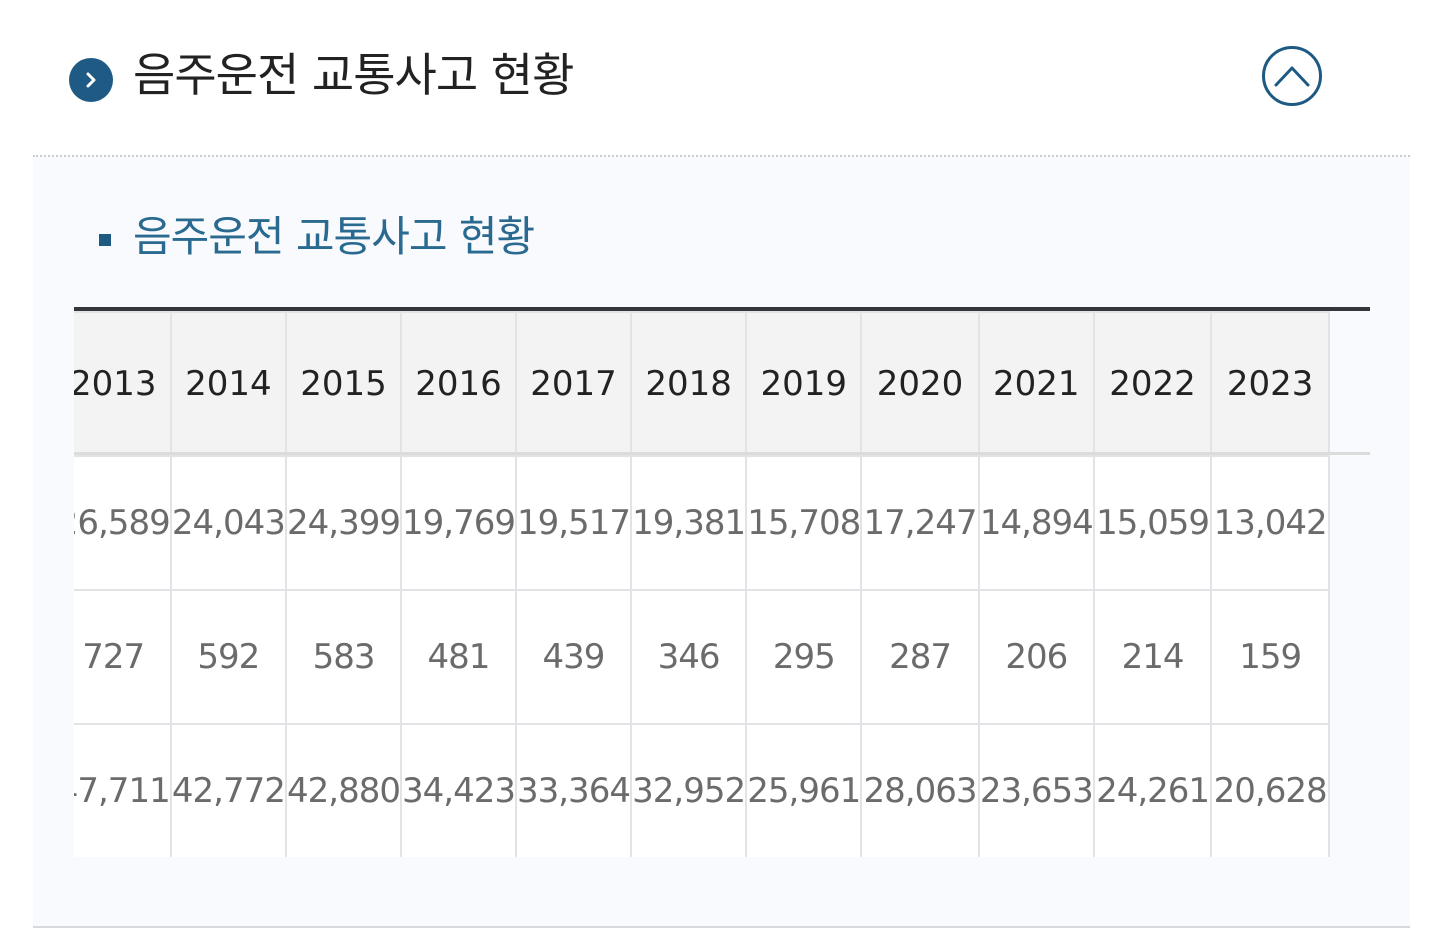  What do you see at coordinates (721, 156) in the screenshot?
I see `section-divider` at bounding box center [721, 156].